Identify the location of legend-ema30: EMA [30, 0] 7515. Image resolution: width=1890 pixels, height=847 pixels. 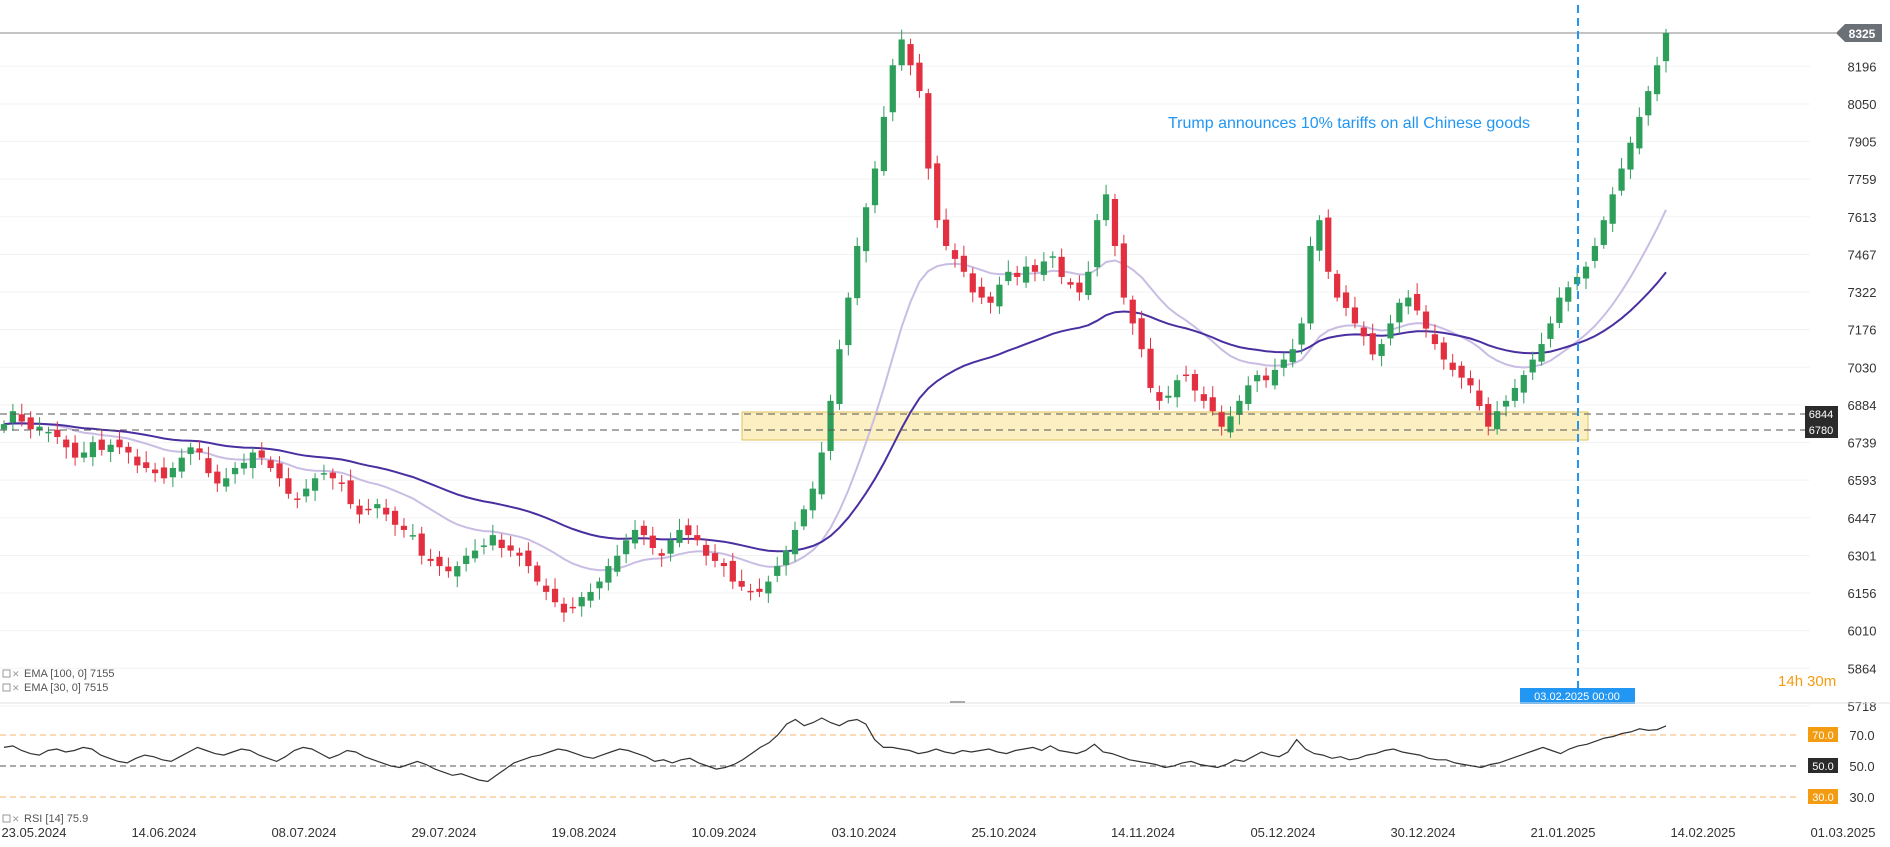
(66, 688).